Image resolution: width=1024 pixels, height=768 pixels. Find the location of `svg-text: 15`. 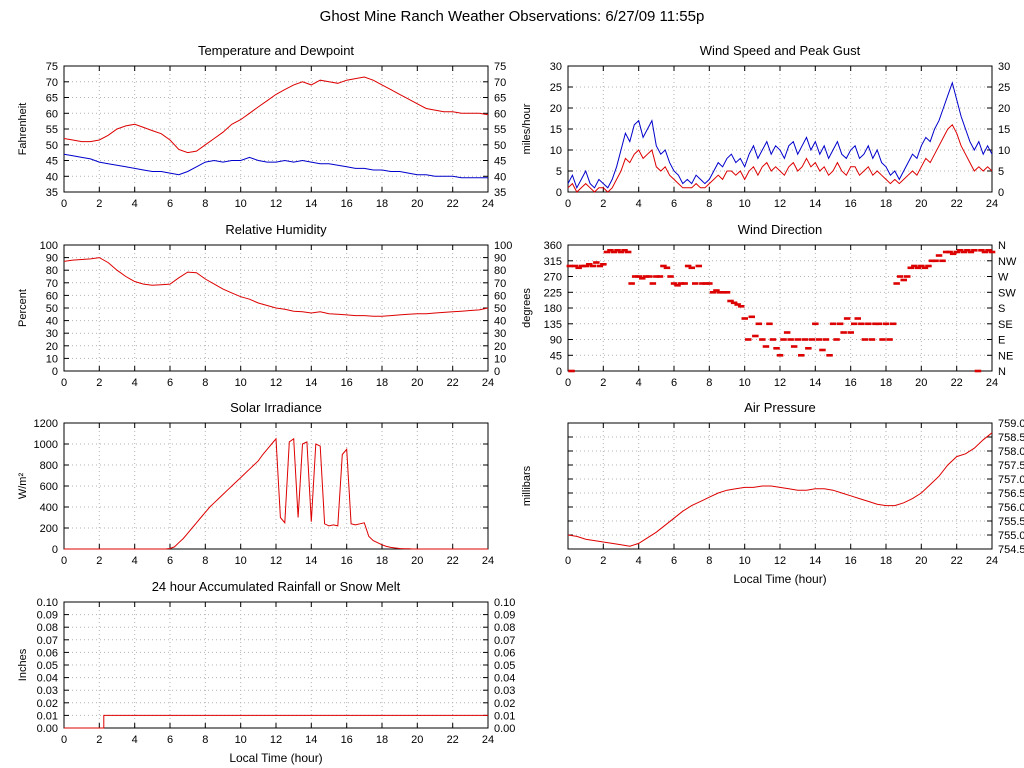

svg-text: 15 is located at coordinates (556, 130).